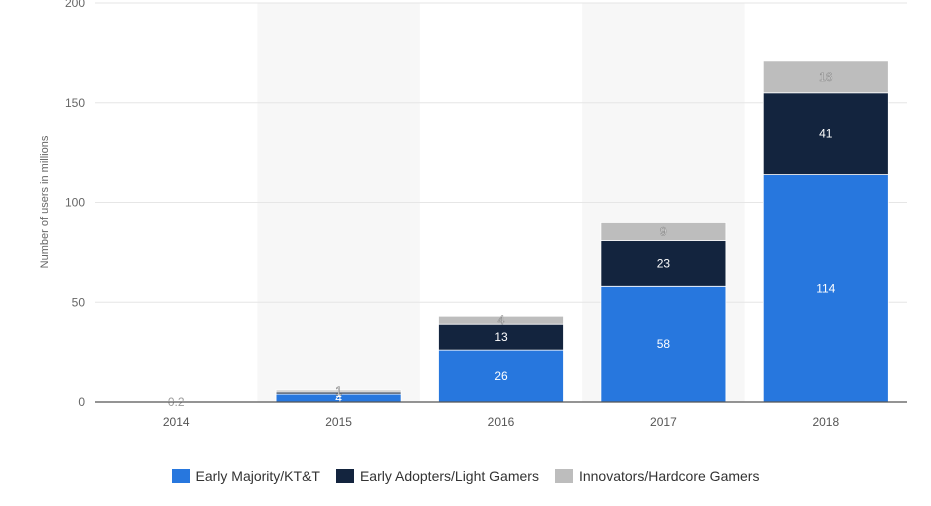  I want to click on data-label: 58, so click(664, 344).